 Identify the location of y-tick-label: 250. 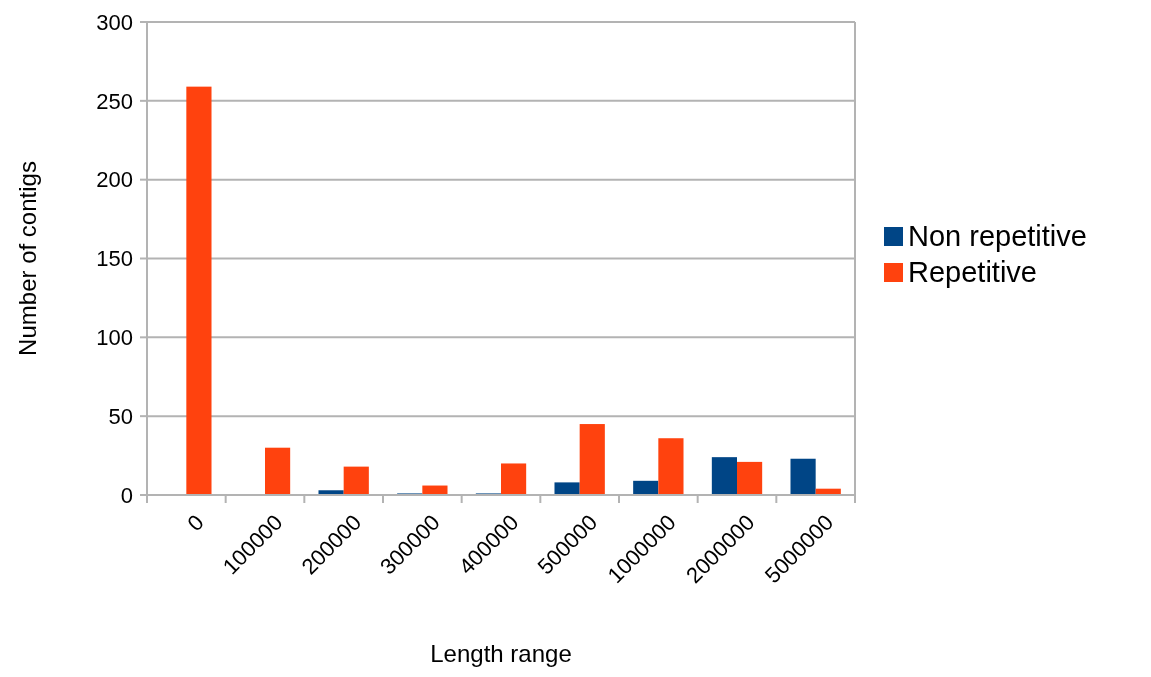
(114, 101).